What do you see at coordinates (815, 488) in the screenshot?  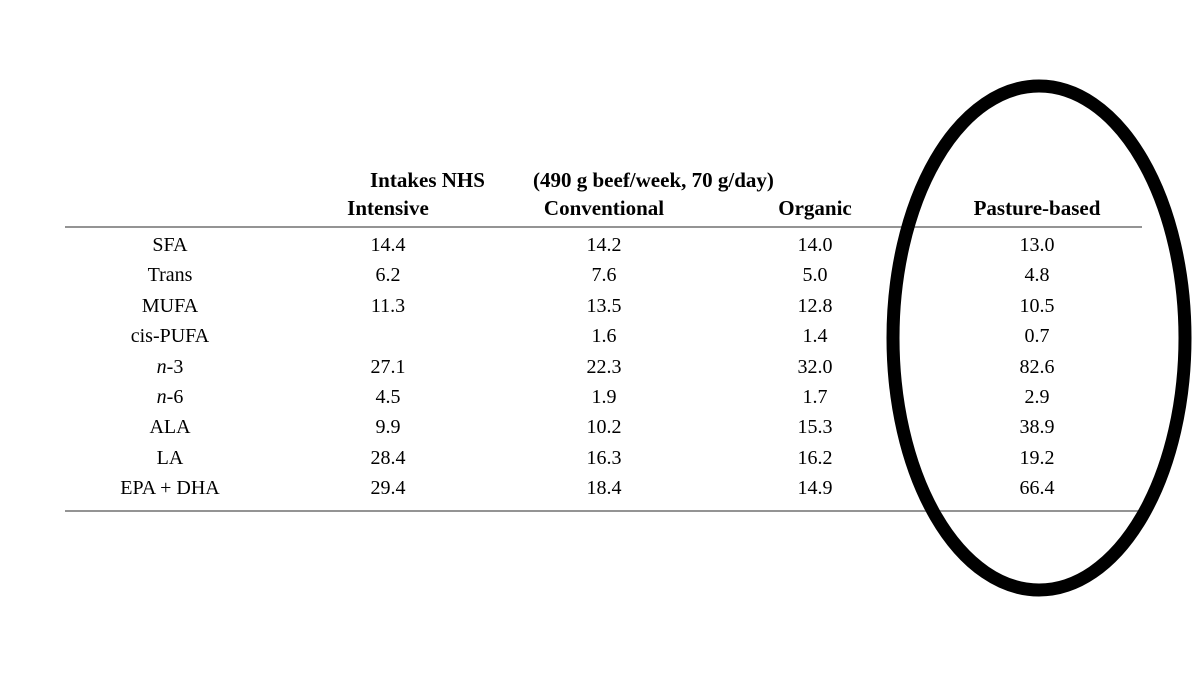 I see `table-cell: 14.9` at bounding box center [815, 488].